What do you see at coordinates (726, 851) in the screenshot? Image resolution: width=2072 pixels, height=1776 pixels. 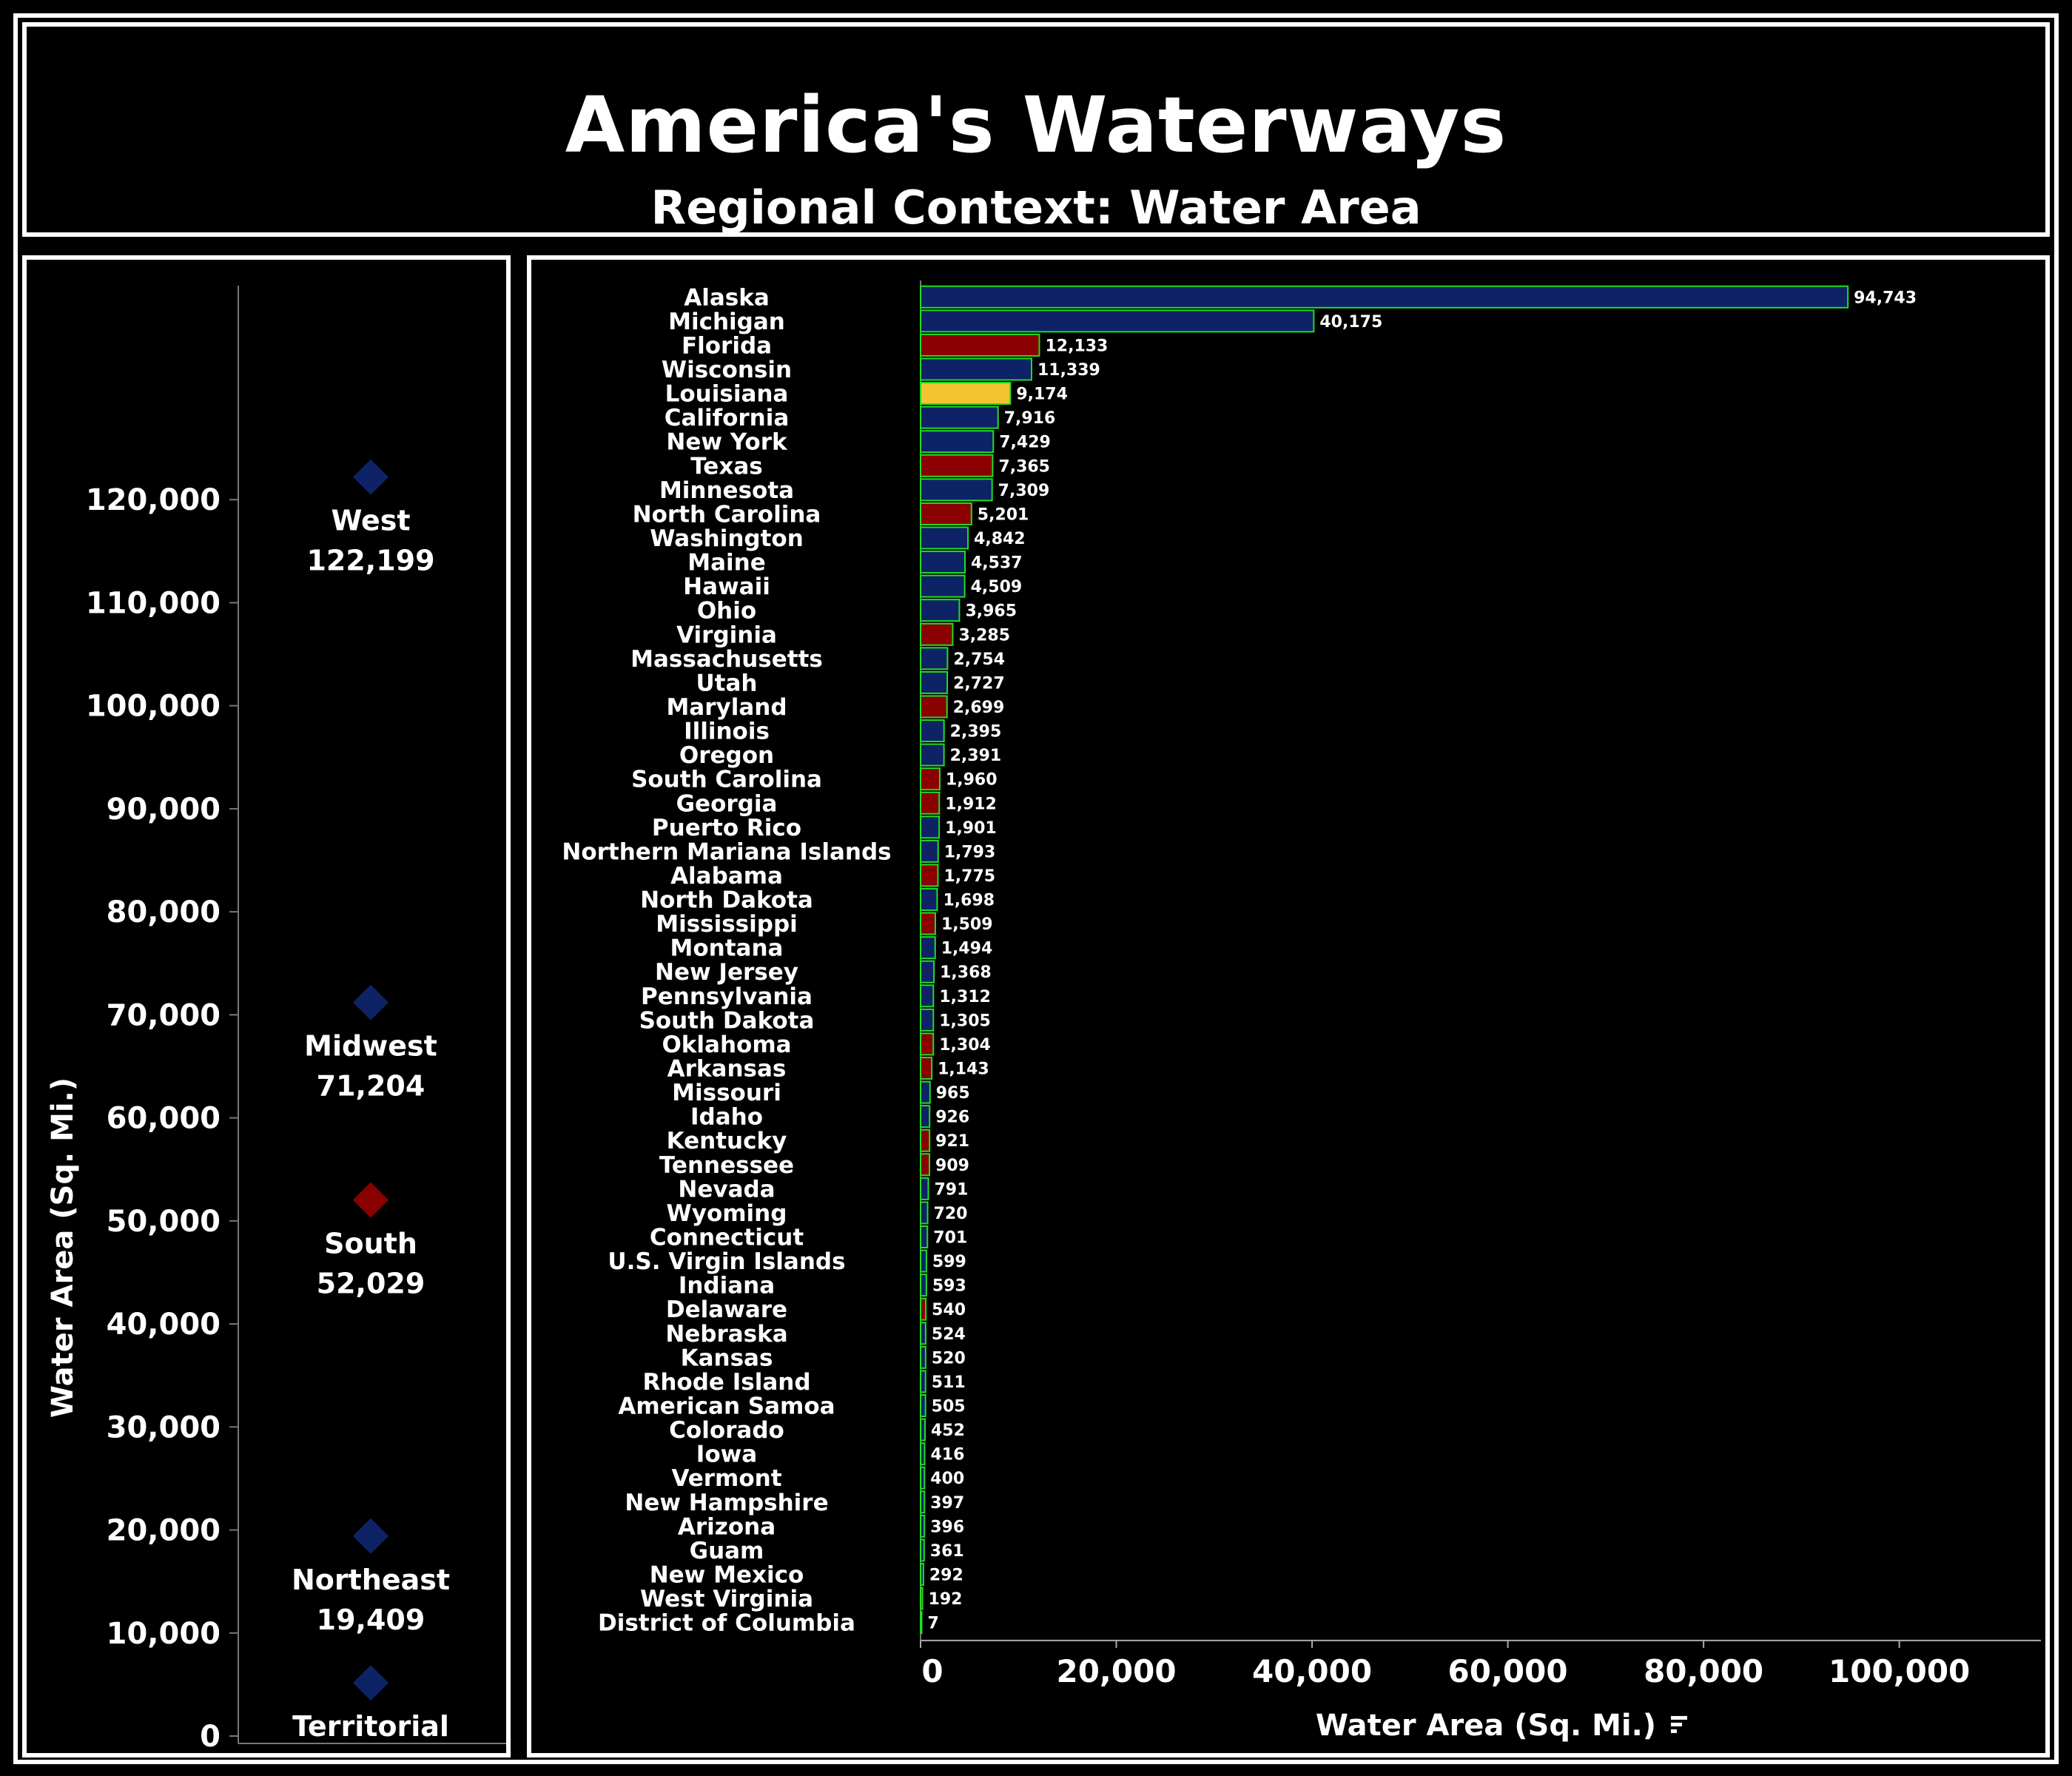 I see `state-label: Northern Mariana Islands` at bounding box center [726, 851].